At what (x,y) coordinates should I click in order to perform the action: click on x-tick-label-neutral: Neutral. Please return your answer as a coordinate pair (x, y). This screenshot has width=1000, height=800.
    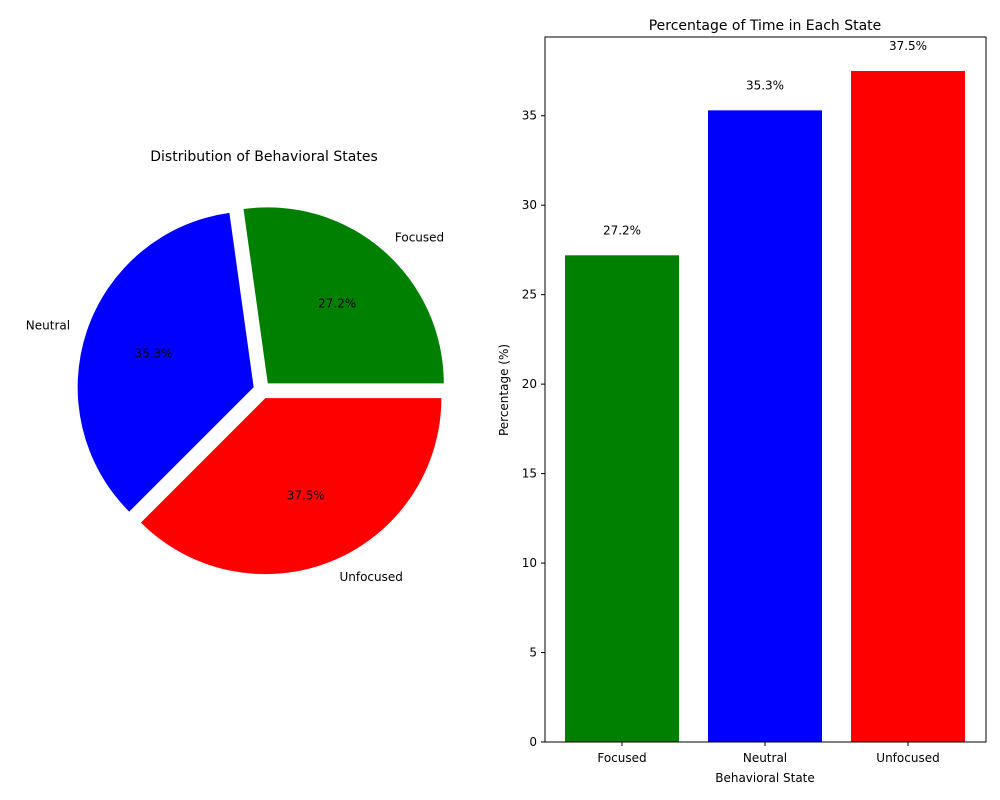
    Looking at the image, I should click on (765, 758).